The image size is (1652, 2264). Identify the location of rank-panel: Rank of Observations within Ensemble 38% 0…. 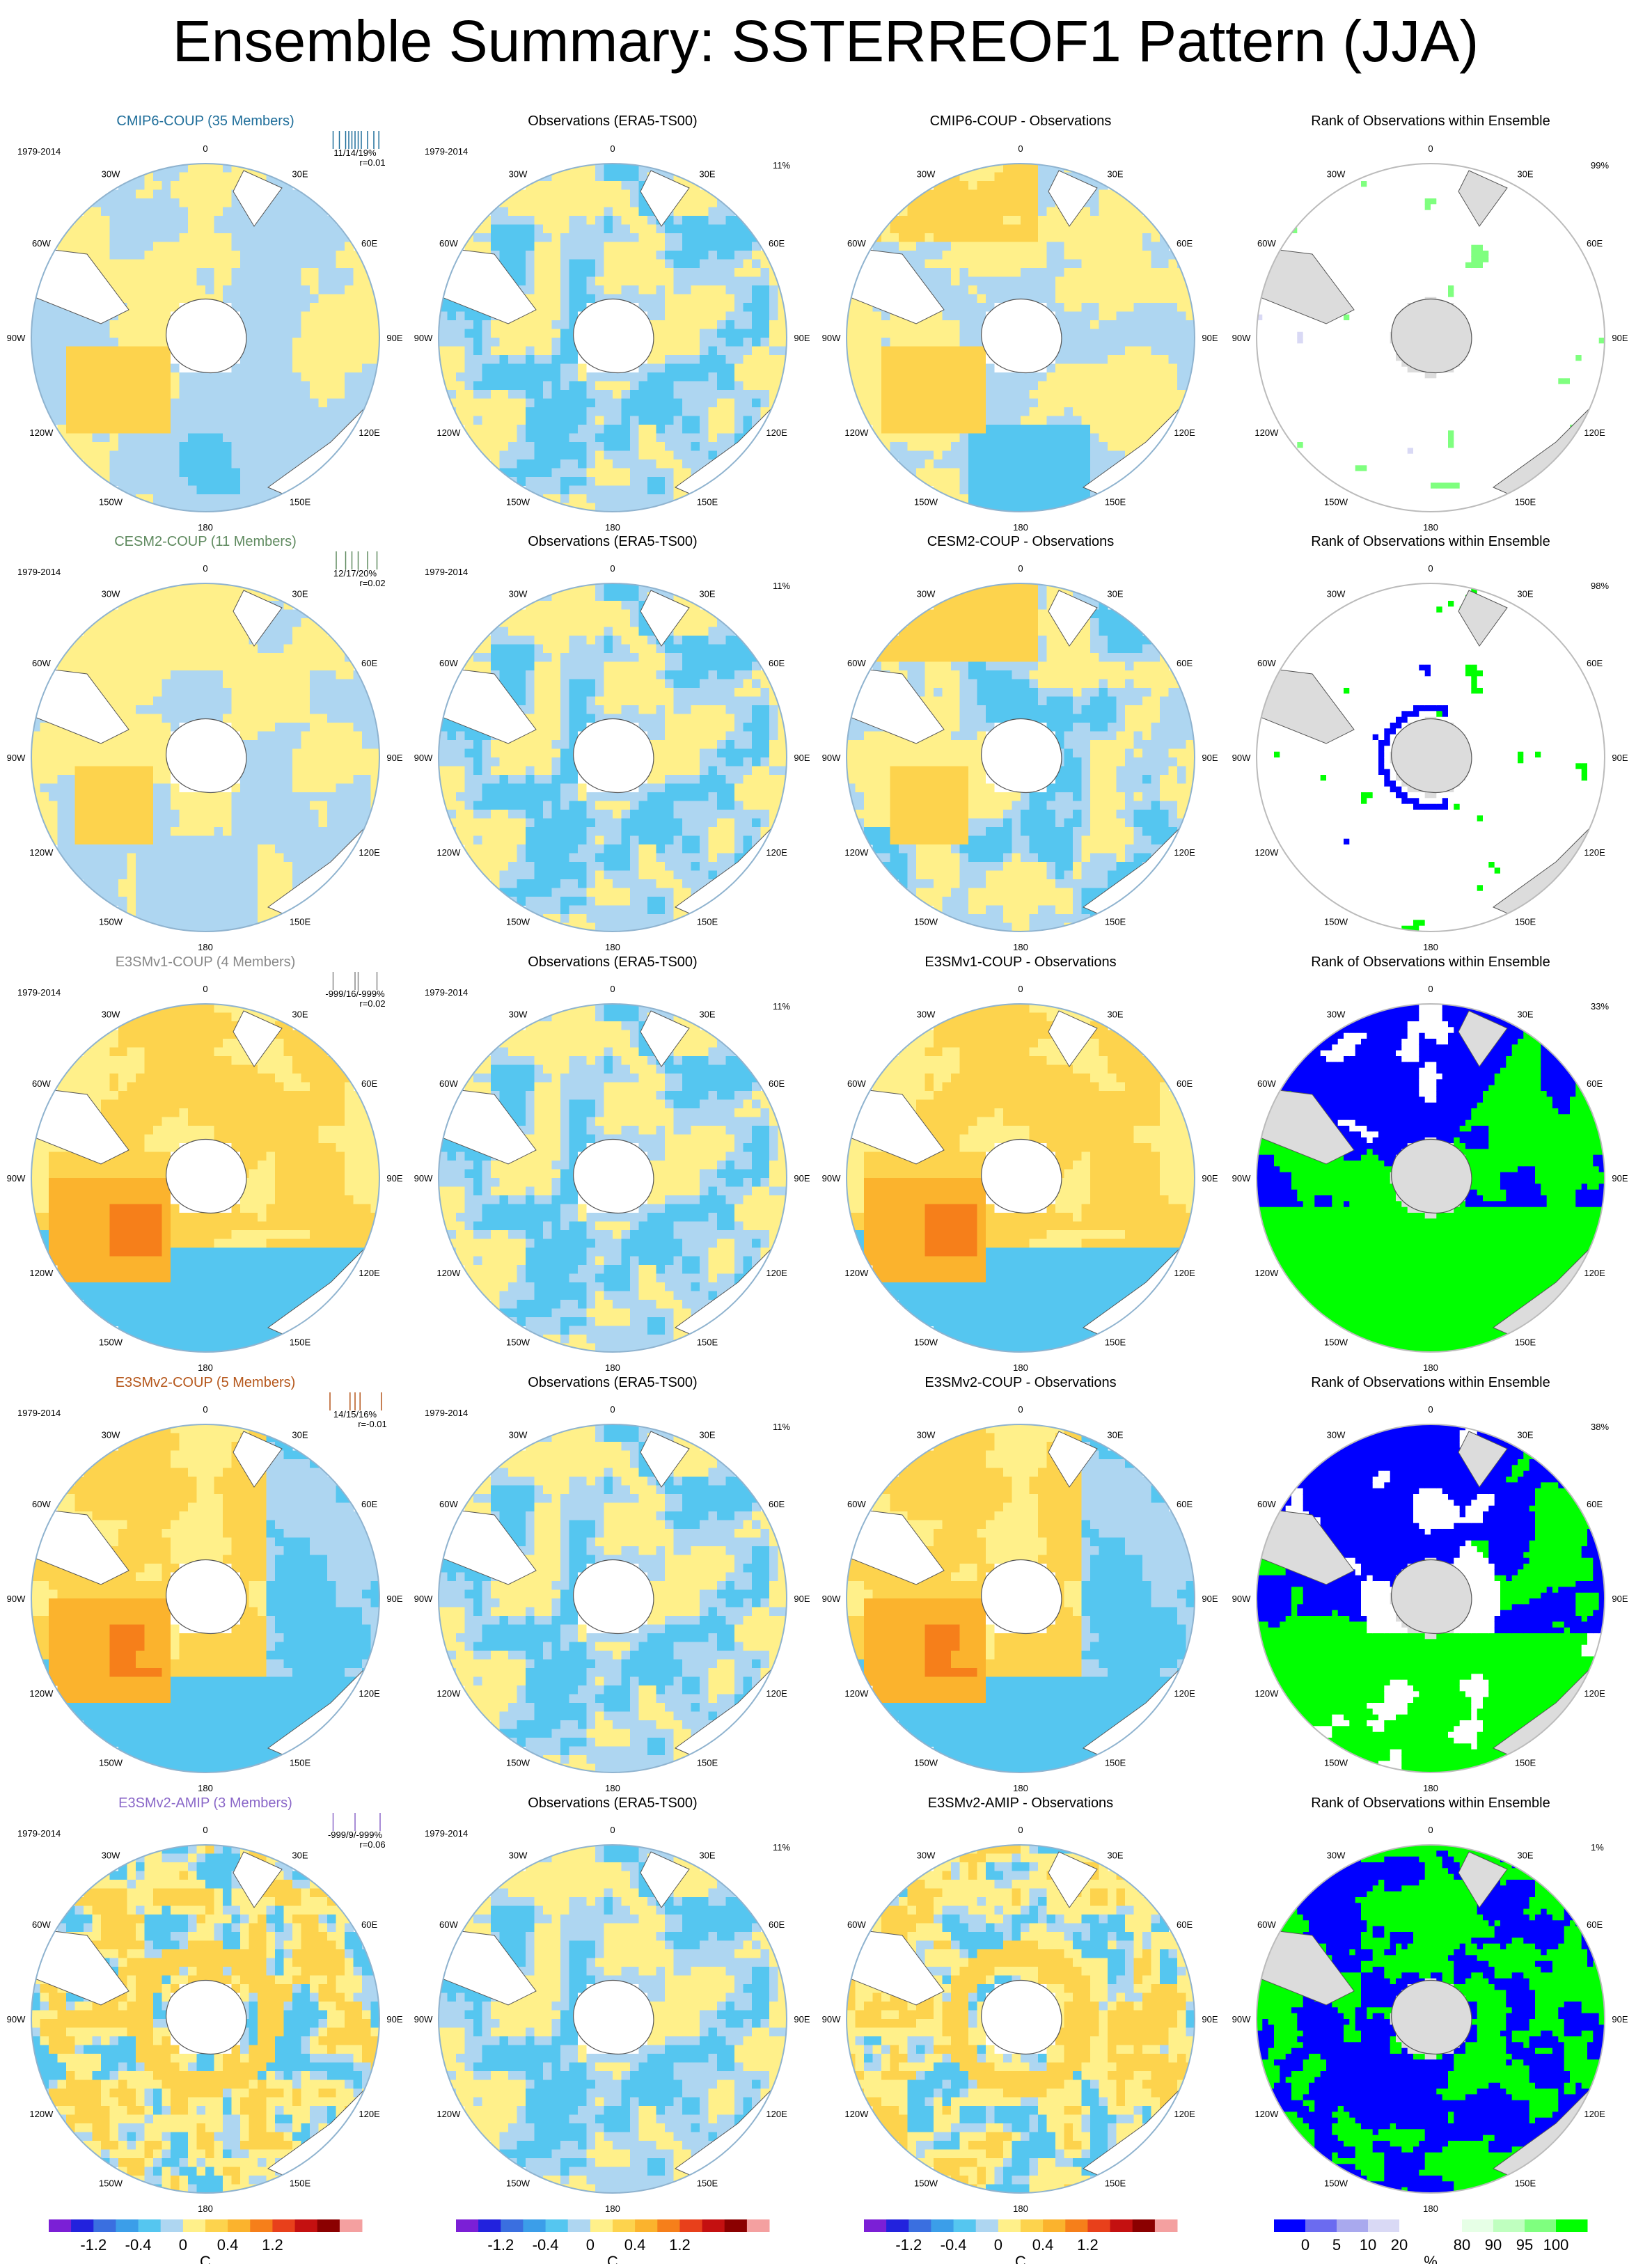
(1430, 1584).